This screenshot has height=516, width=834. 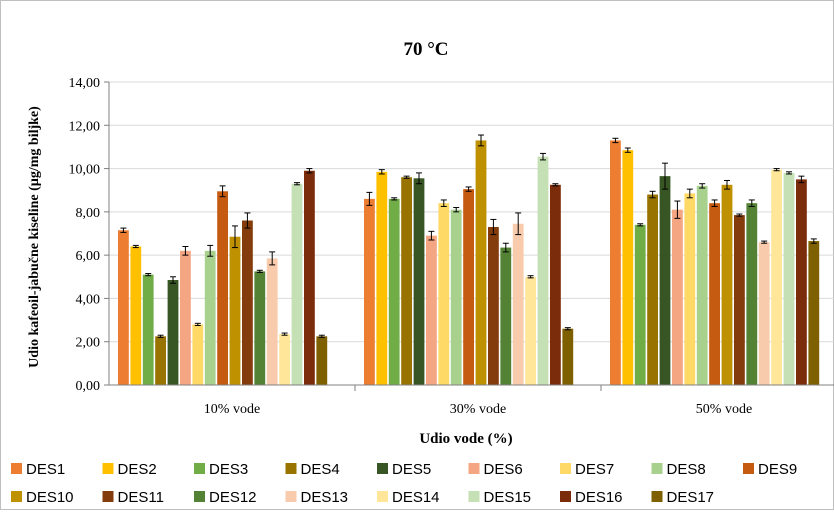 What do you see at coordinates (478, 409) in the screenshot?
I see `x-tick-label: 30% vode` at bounding box center [478, 409].